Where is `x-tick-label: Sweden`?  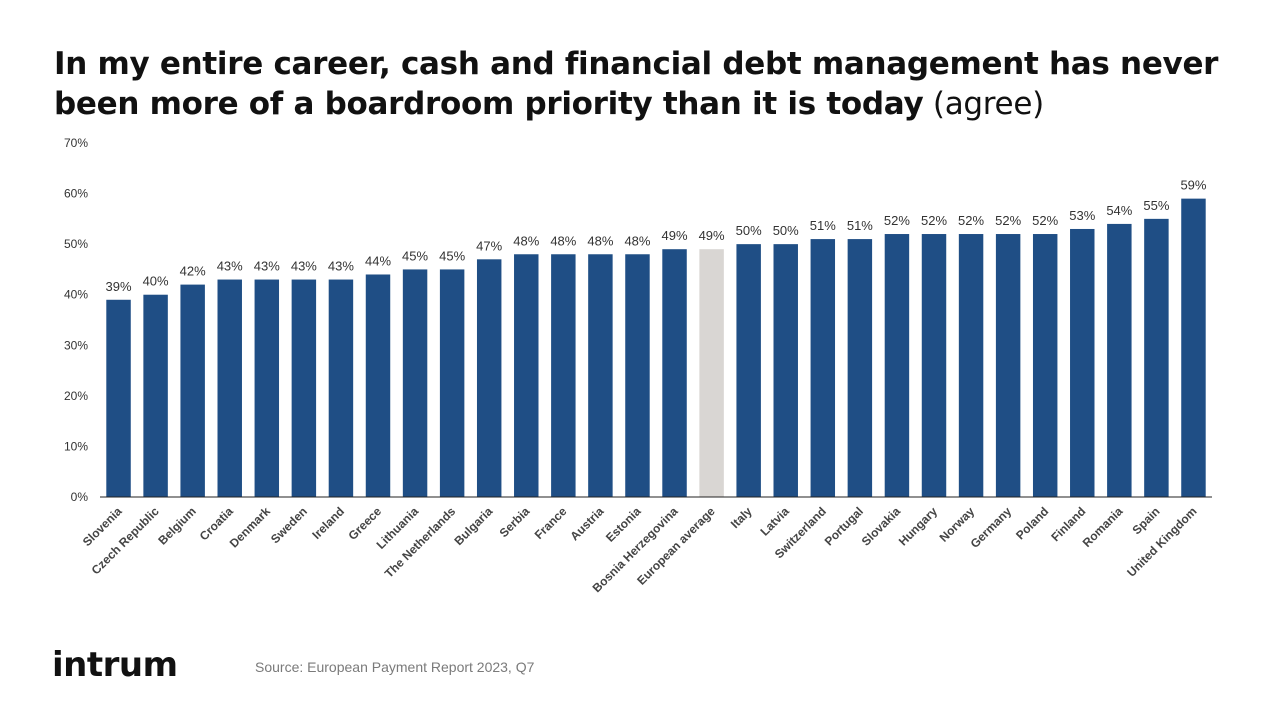 x-tick-label: Sweden is located at coordinates (289, 525).